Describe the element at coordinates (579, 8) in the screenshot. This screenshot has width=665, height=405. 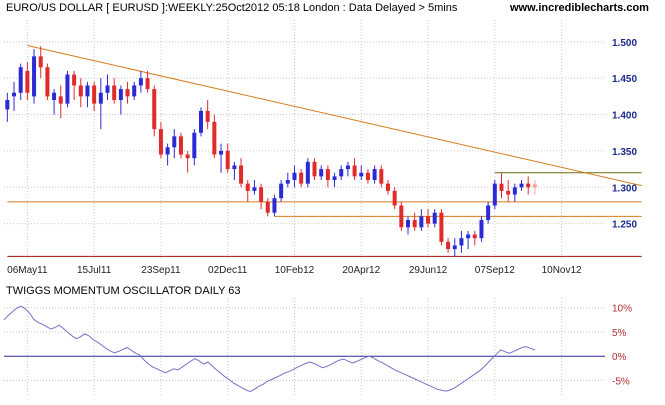
I see `site-url: www.incrediblecharts.com` at that location.